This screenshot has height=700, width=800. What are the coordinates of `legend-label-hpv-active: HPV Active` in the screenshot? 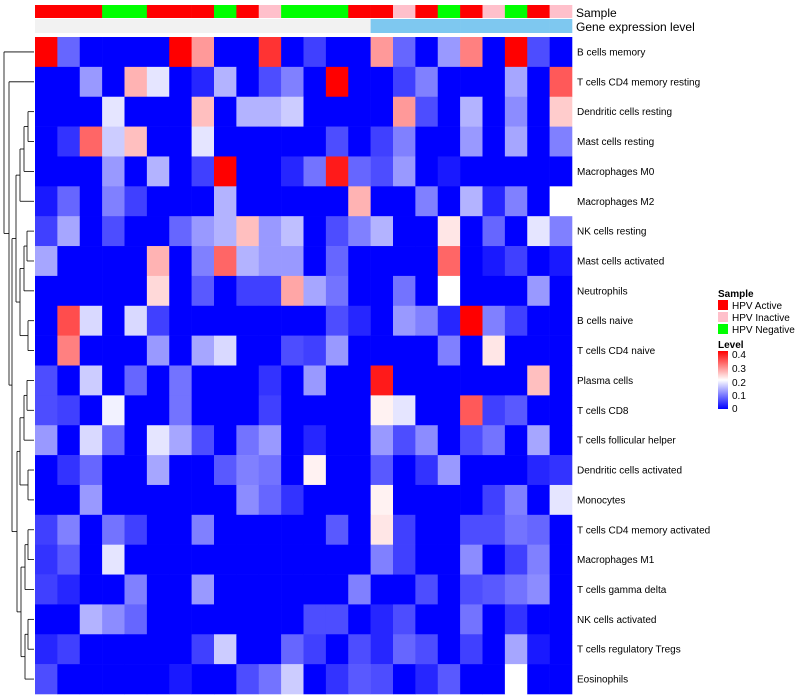 It's located at (757, 306).